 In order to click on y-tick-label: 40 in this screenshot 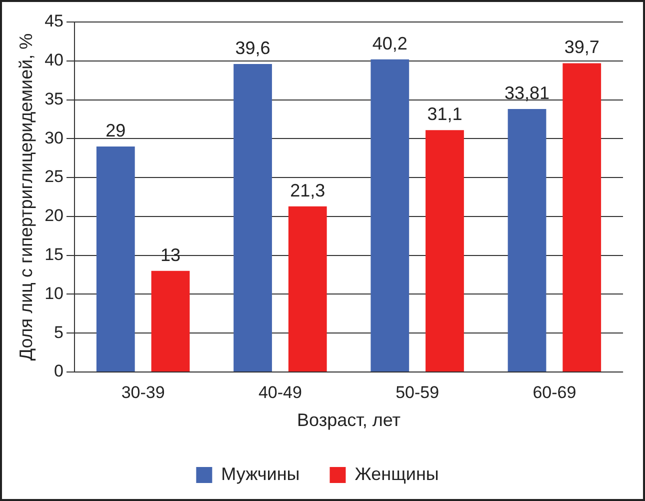, I will do `click(54, 60)`.